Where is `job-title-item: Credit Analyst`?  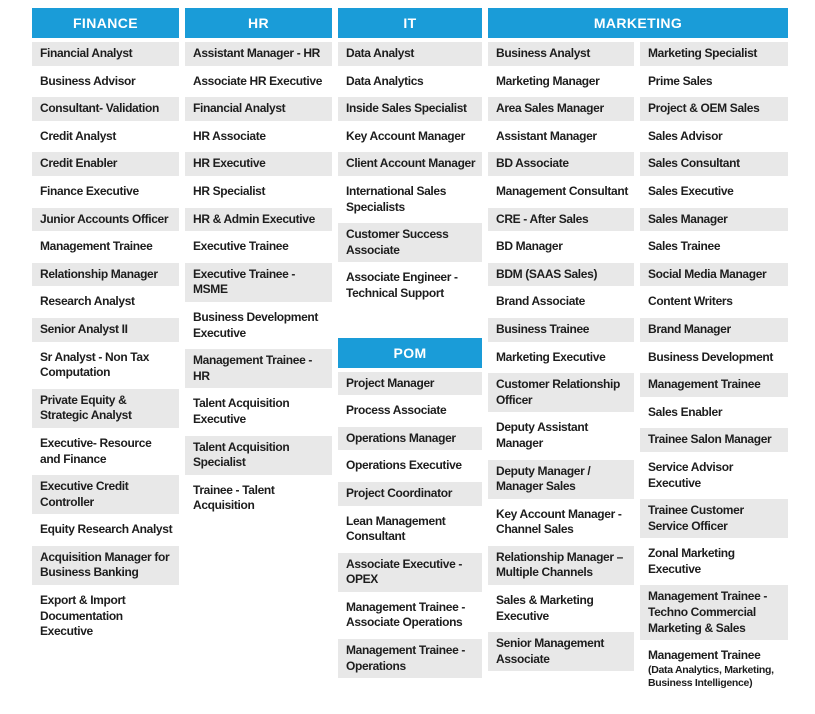
job-title-item: Credit Analyst is located at coordinates (78, 135).